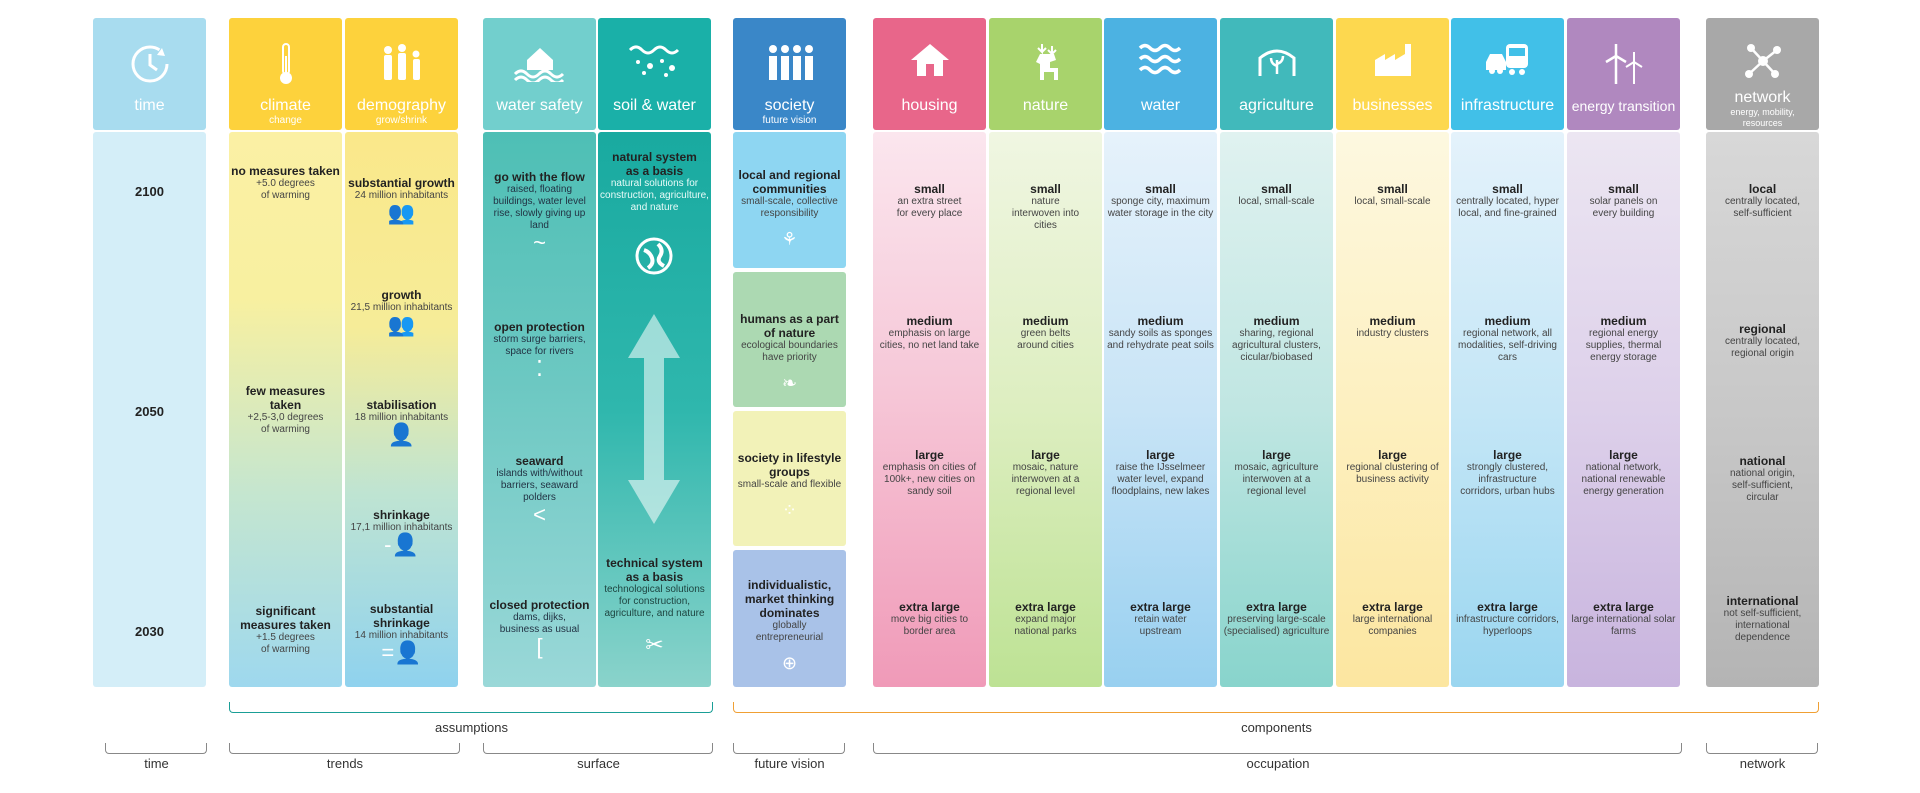 This screenshot has width=1920, height=793. What do you see at coordinates (929, 60) in the screenshot?
I see `house-icon` at bounding box center [929, 60].